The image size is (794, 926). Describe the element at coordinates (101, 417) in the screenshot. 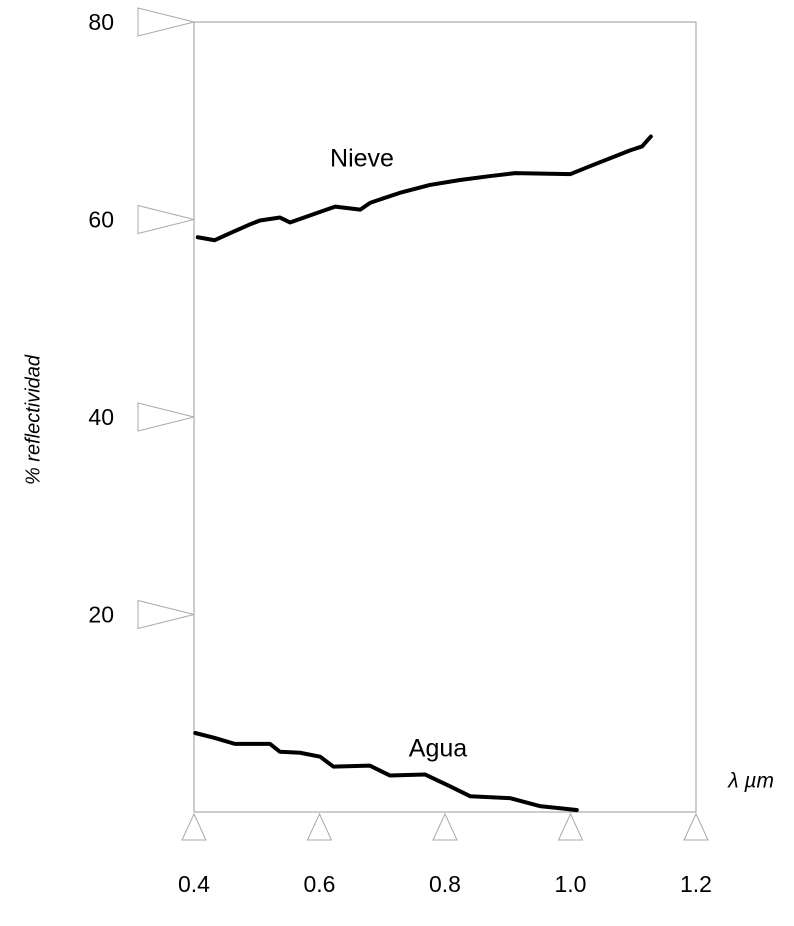

I see `y-tick-label: 40` at that location.